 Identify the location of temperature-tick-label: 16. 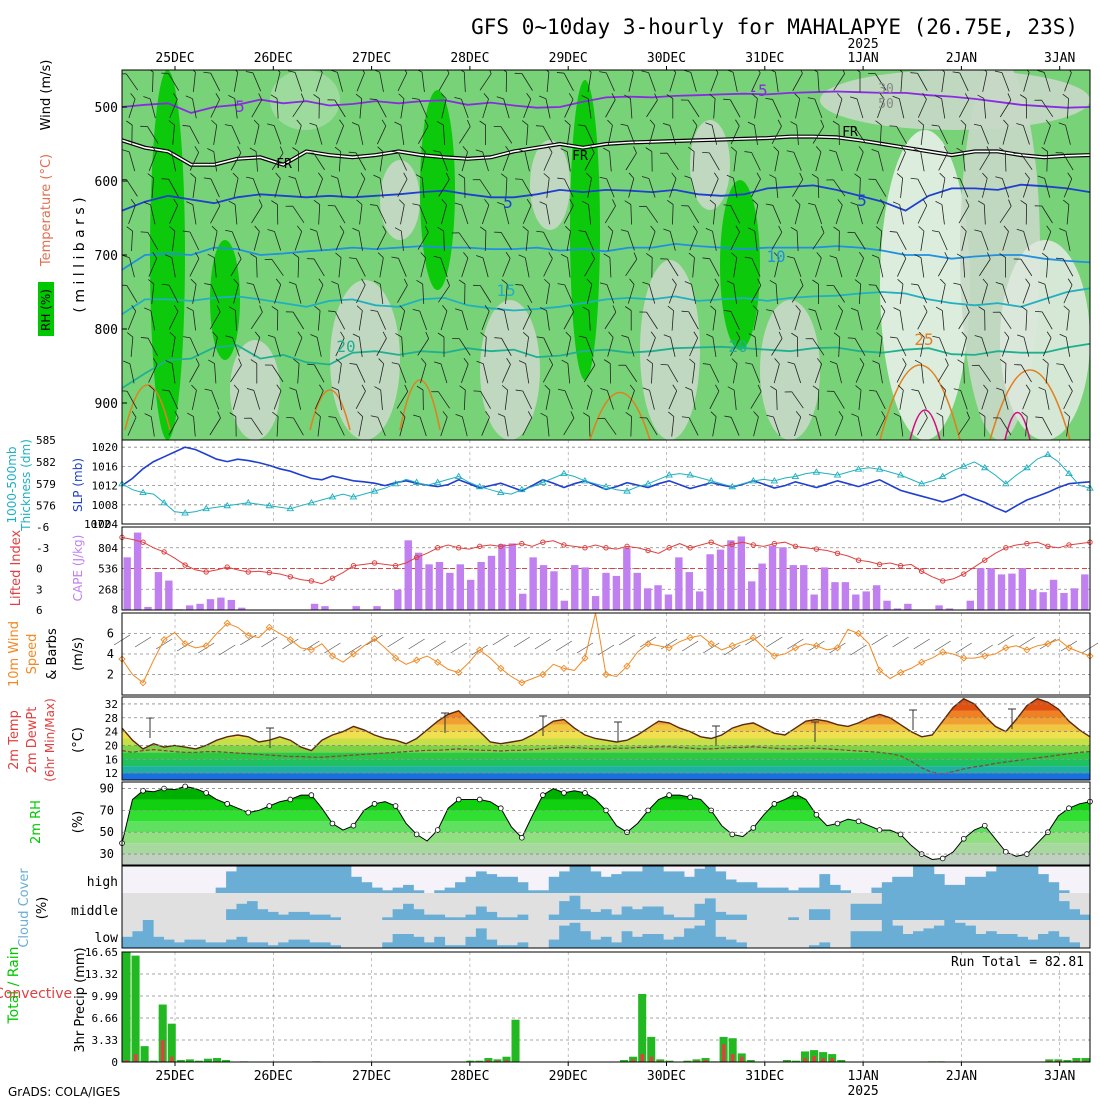
(111, 759).